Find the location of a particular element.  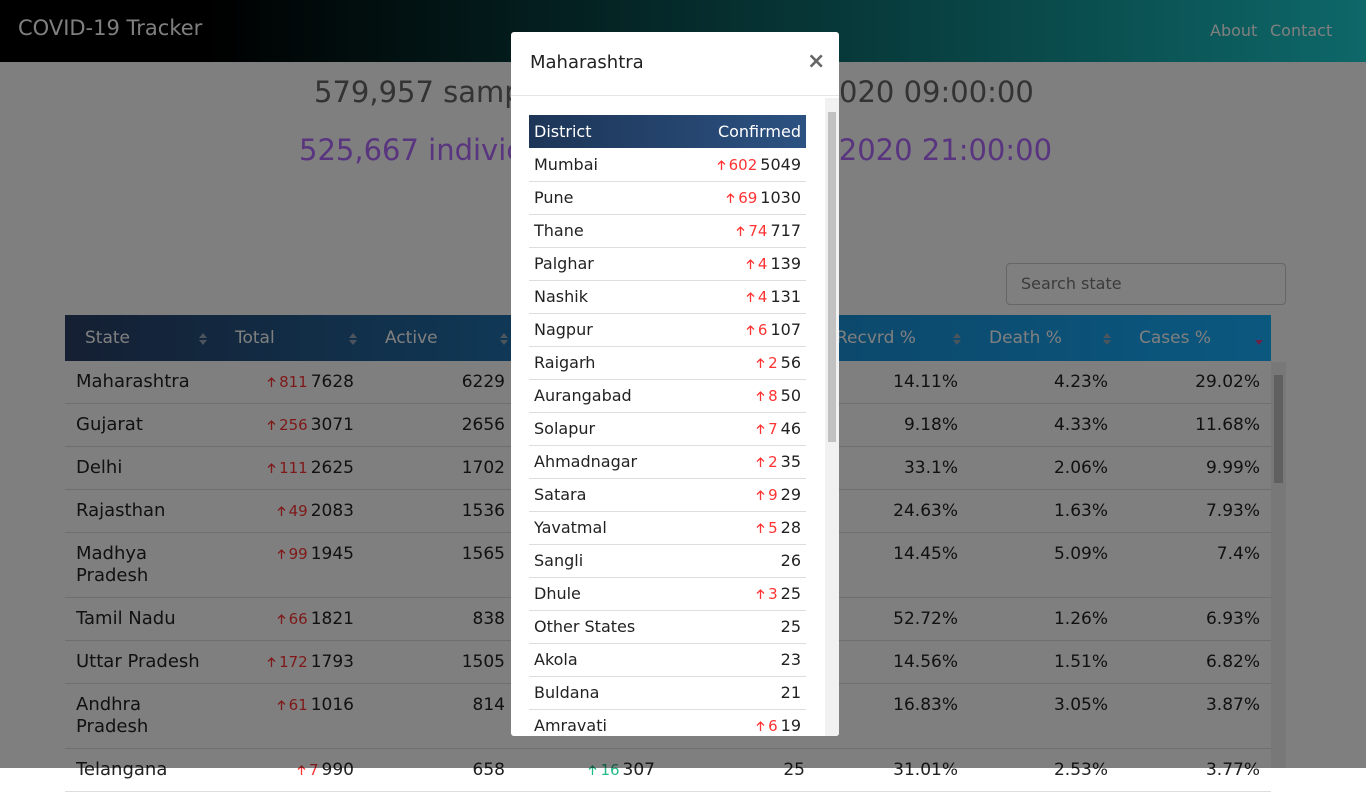

district-name: Raigarh is located at coordinates (598, 363).